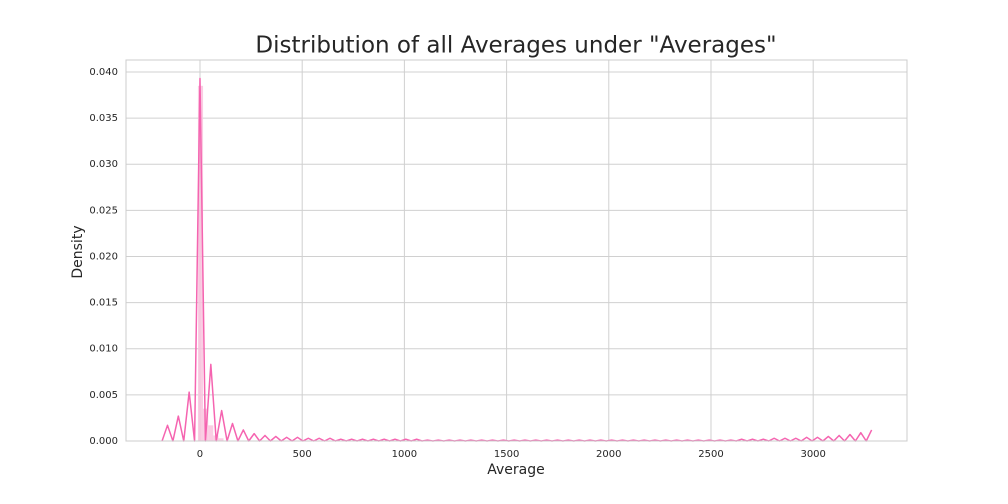 Image resolution: width=1008 pixels, height=504 pixels. I want to click on y-tick-label: 0.000, so click(103, 441).